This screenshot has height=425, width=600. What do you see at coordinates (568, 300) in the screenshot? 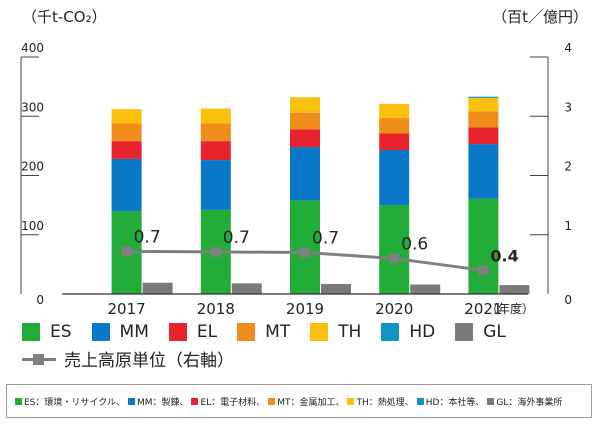
I see `right-tick-label: 0` at bounding box center [568, 300].